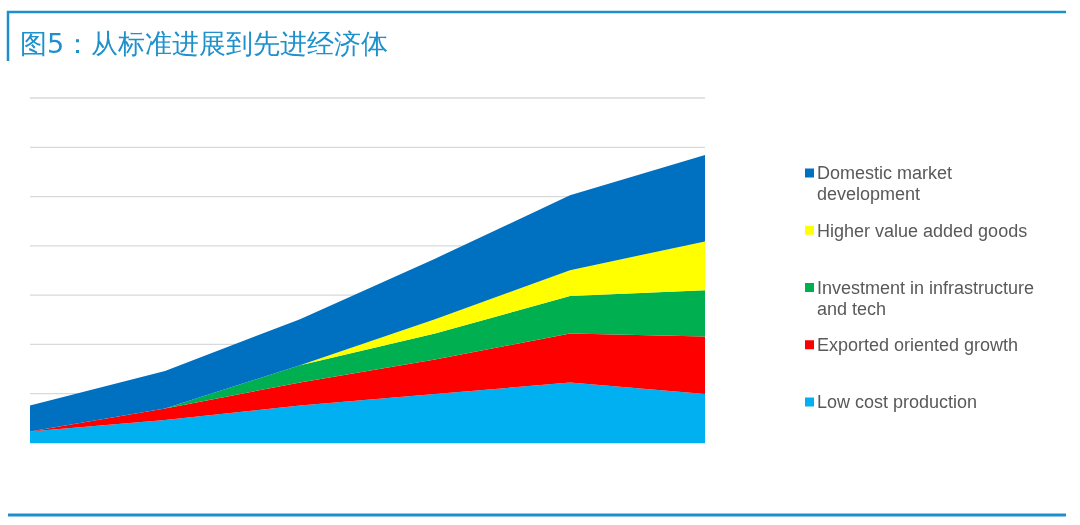  Describe the element at coordinates (918, 345) in the screenshot. I see `legend-label: Exported oriented growth` at that location.